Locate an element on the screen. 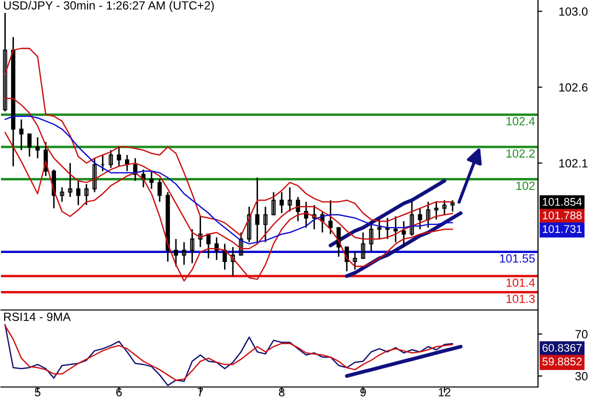 The width and height of the screenshot is (590, 400). ref-line-label: 102.2 is located at coordinates (520, 153).